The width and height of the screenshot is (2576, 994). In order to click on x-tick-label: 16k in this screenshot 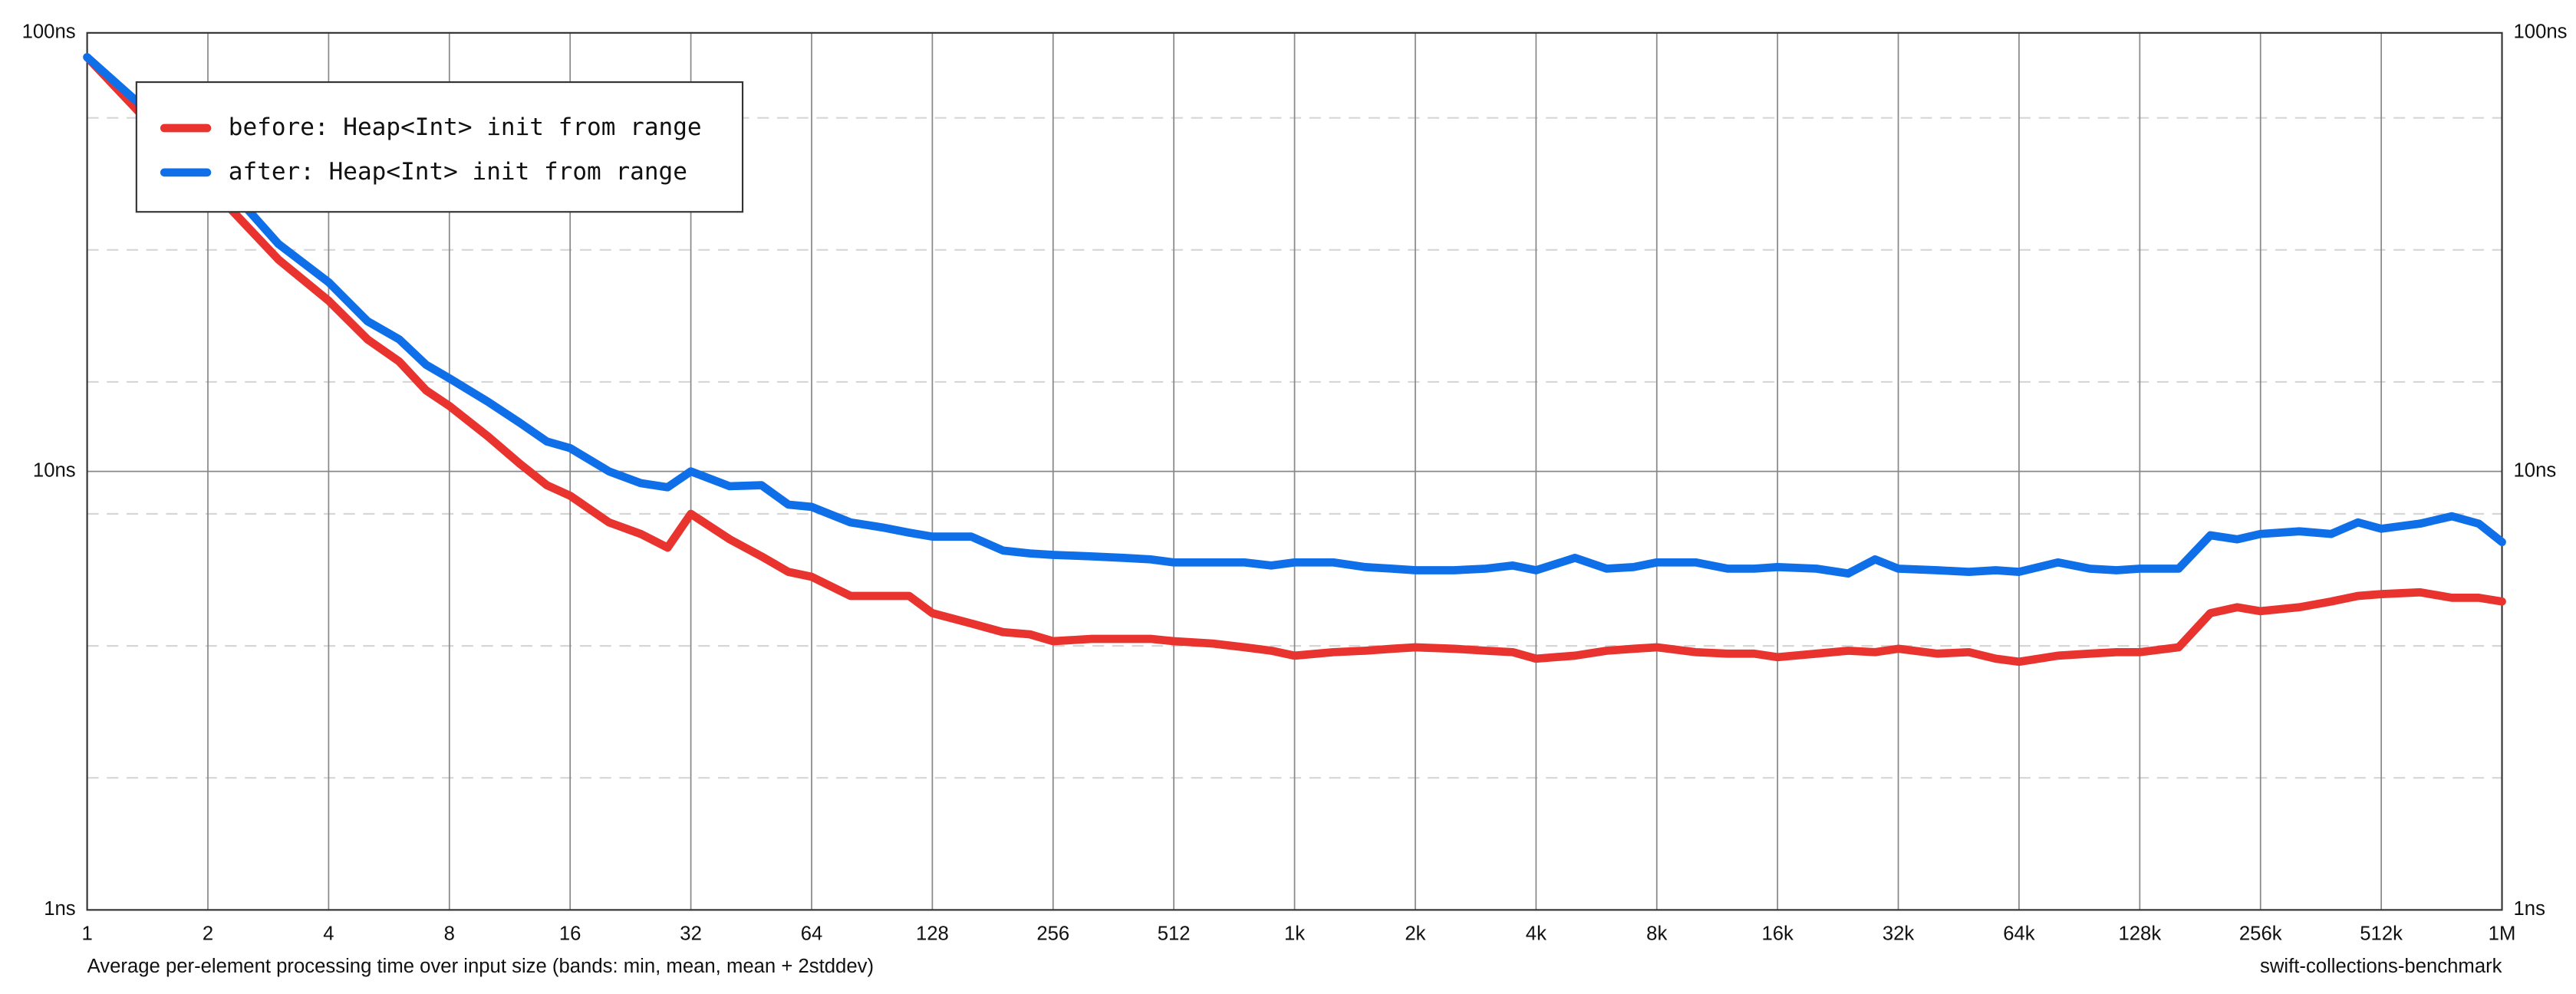, I will do `click(1777, 933)`.